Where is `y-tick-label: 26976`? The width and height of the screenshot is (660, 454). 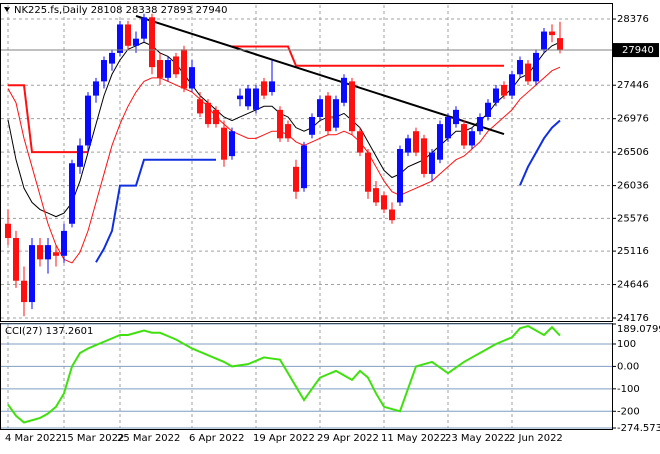
y-tick-label: 26976 is located at coordinates (633, 119).